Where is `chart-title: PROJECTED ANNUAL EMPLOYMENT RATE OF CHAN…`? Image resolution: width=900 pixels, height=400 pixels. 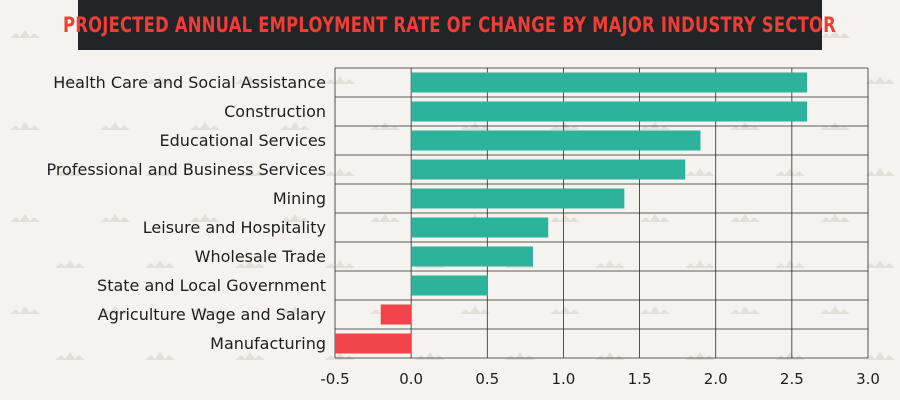
chart-title: PROJECTED ANNUAL EMPLOYMENT RATE OF CHAN… is located at coordinates (450, 25).